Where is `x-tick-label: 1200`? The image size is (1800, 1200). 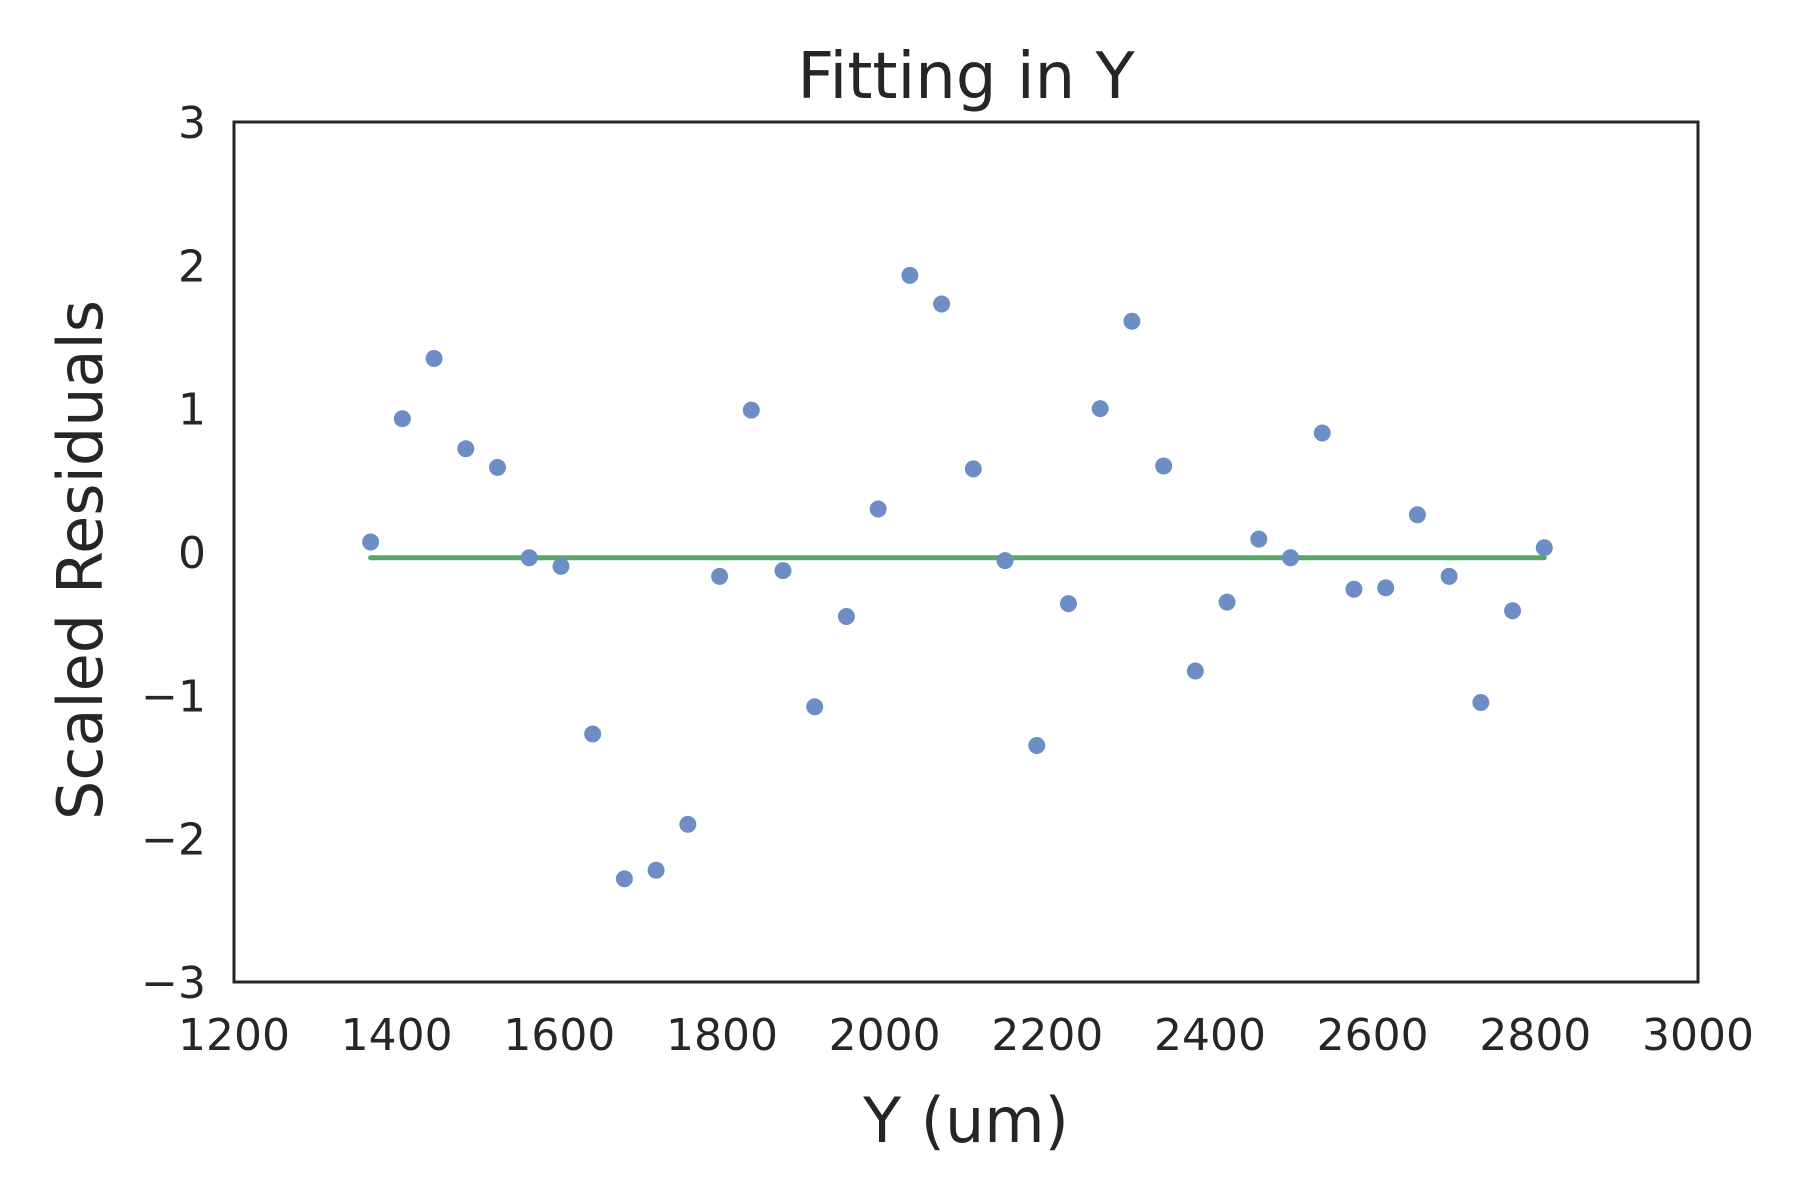
x-tick-label: 1200 is located at coordinates (234, 1035).